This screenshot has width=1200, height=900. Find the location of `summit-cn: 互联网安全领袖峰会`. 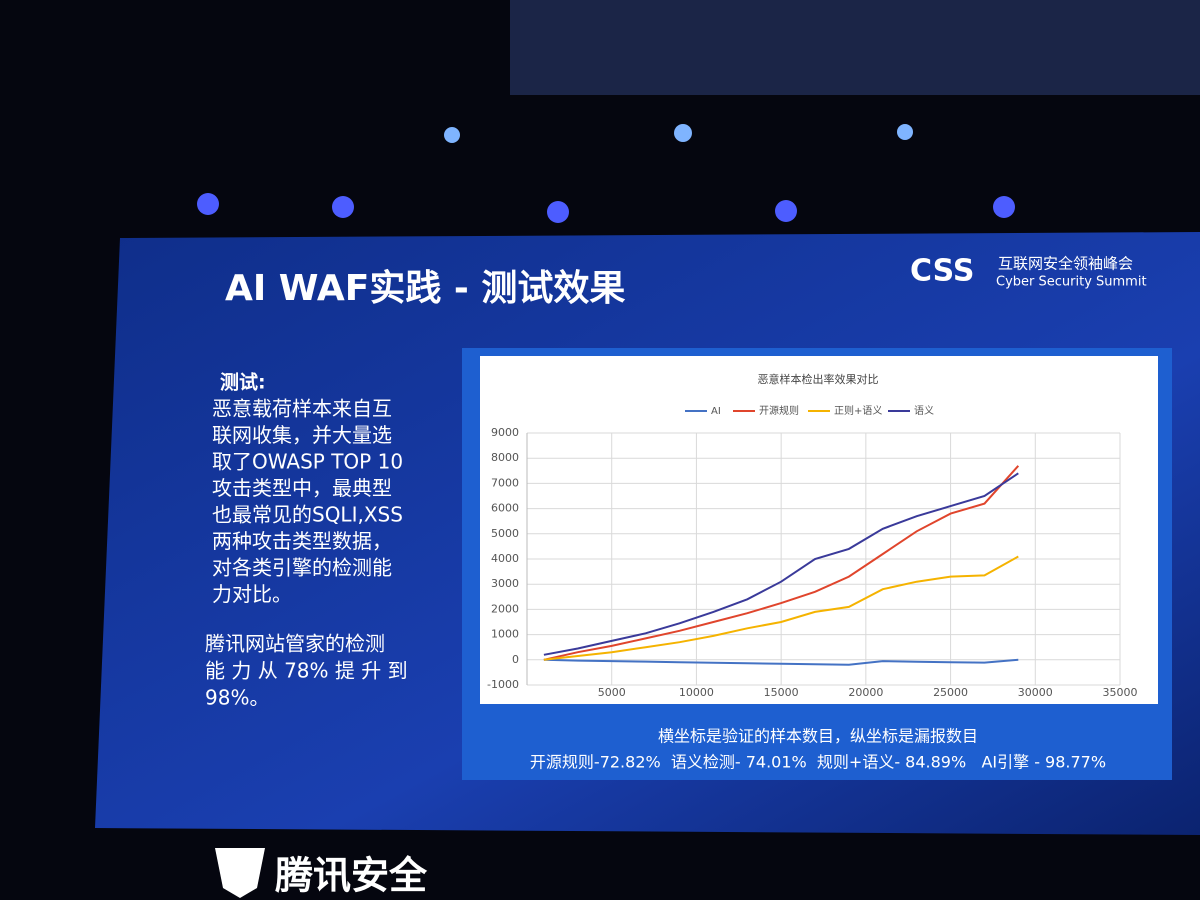

summit-cn: 互联网安全领袖峰会 is located at coordinates (1065, 264).